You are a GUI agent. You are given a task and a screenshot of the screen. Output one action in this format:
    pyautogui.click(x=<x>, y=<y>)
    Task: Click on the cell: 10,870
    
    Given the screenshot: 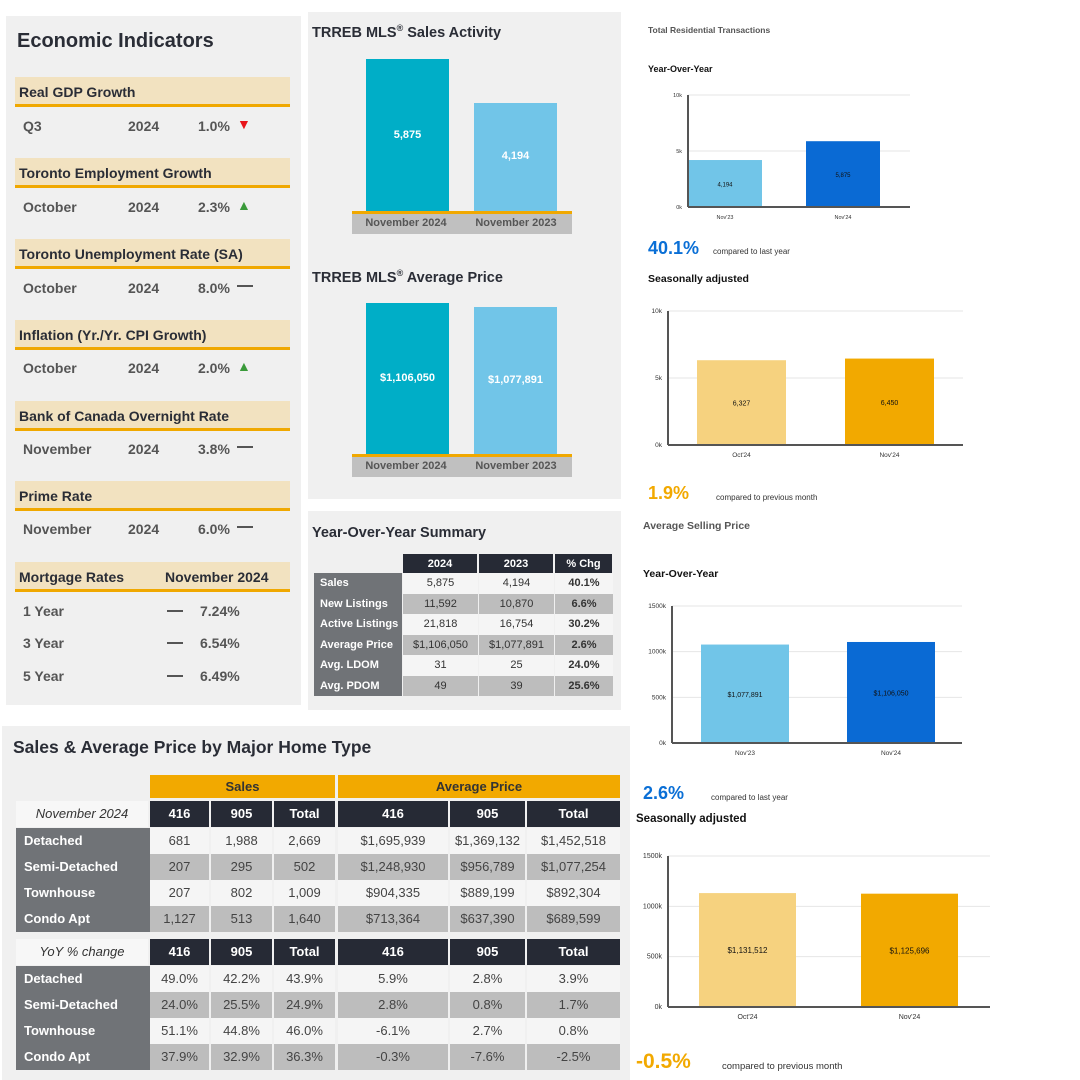 What is the action you would take?
    pyautogui.click(x=516, y=604)
    